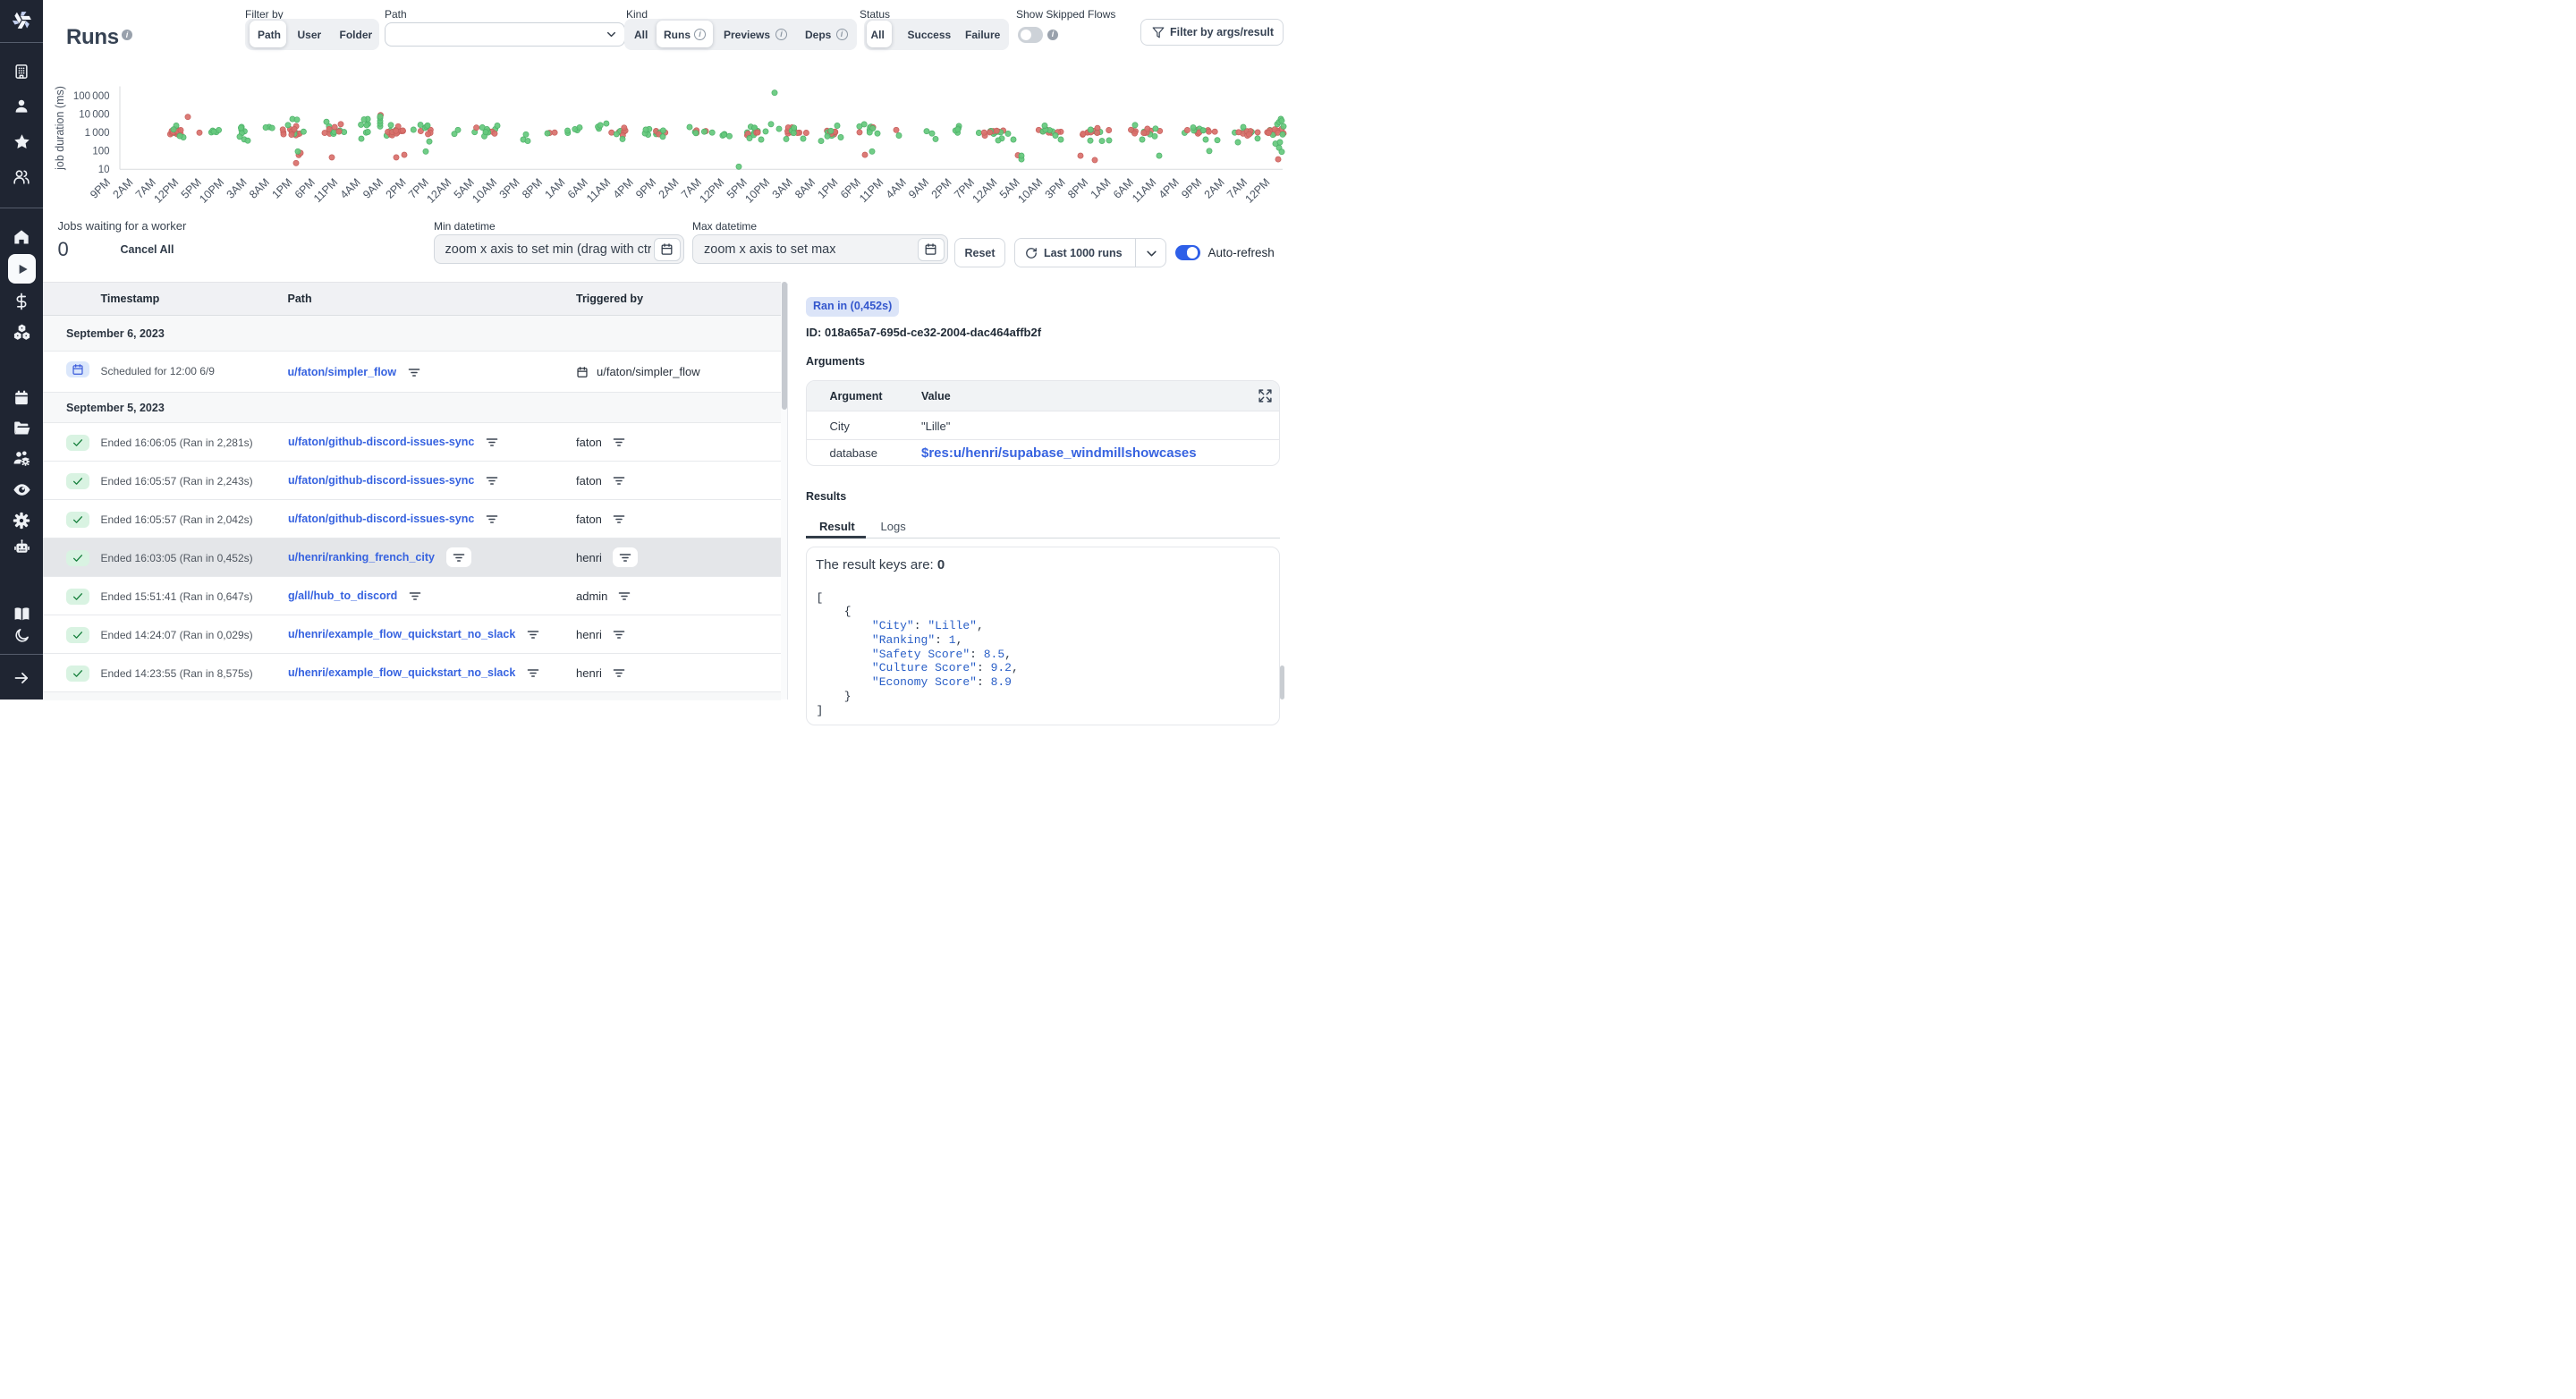 Image resolution: width=2576 pixels, height=1399 pixels. What do you see at coordinates (94, 115) in the screenshot?
I see `svg-text: 10 000` at bounding box center [94, 115].